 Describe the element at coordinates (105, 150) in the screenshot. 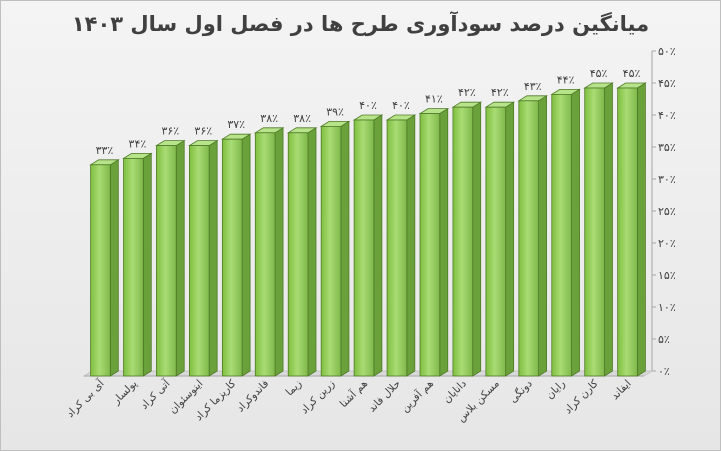

I see `data-label: ۳۳٪` at that location.